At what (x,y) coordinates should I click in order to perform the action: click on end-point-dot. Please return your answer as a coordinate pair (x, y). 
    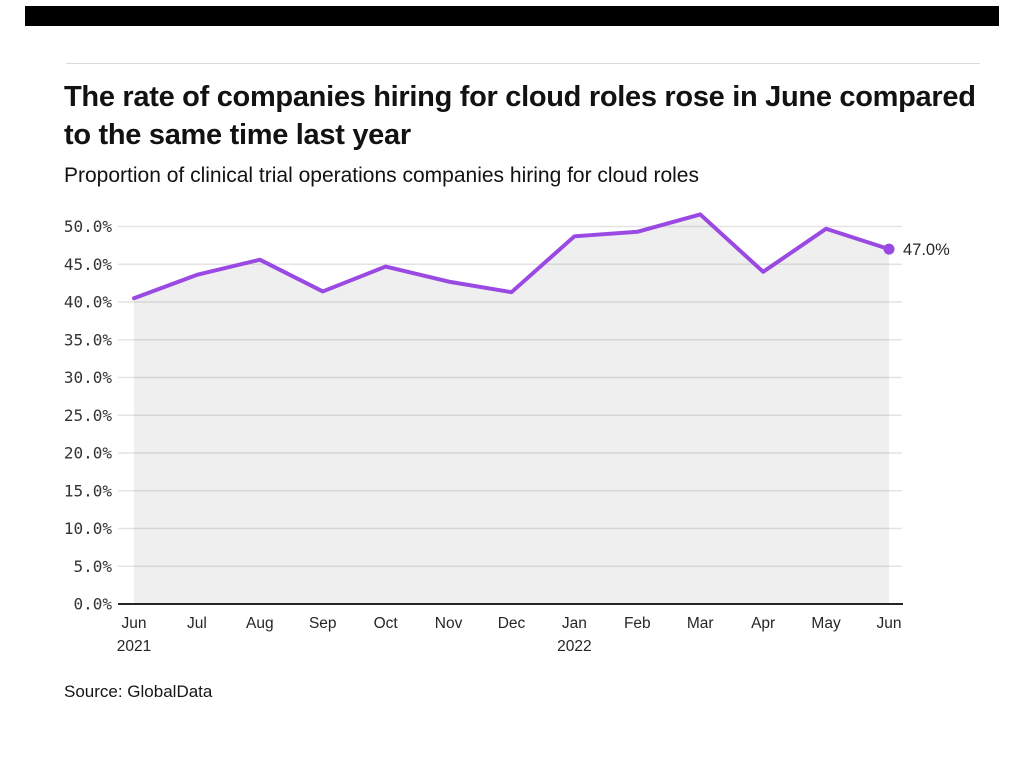
    Looking at the image, I should click on (889, 249).